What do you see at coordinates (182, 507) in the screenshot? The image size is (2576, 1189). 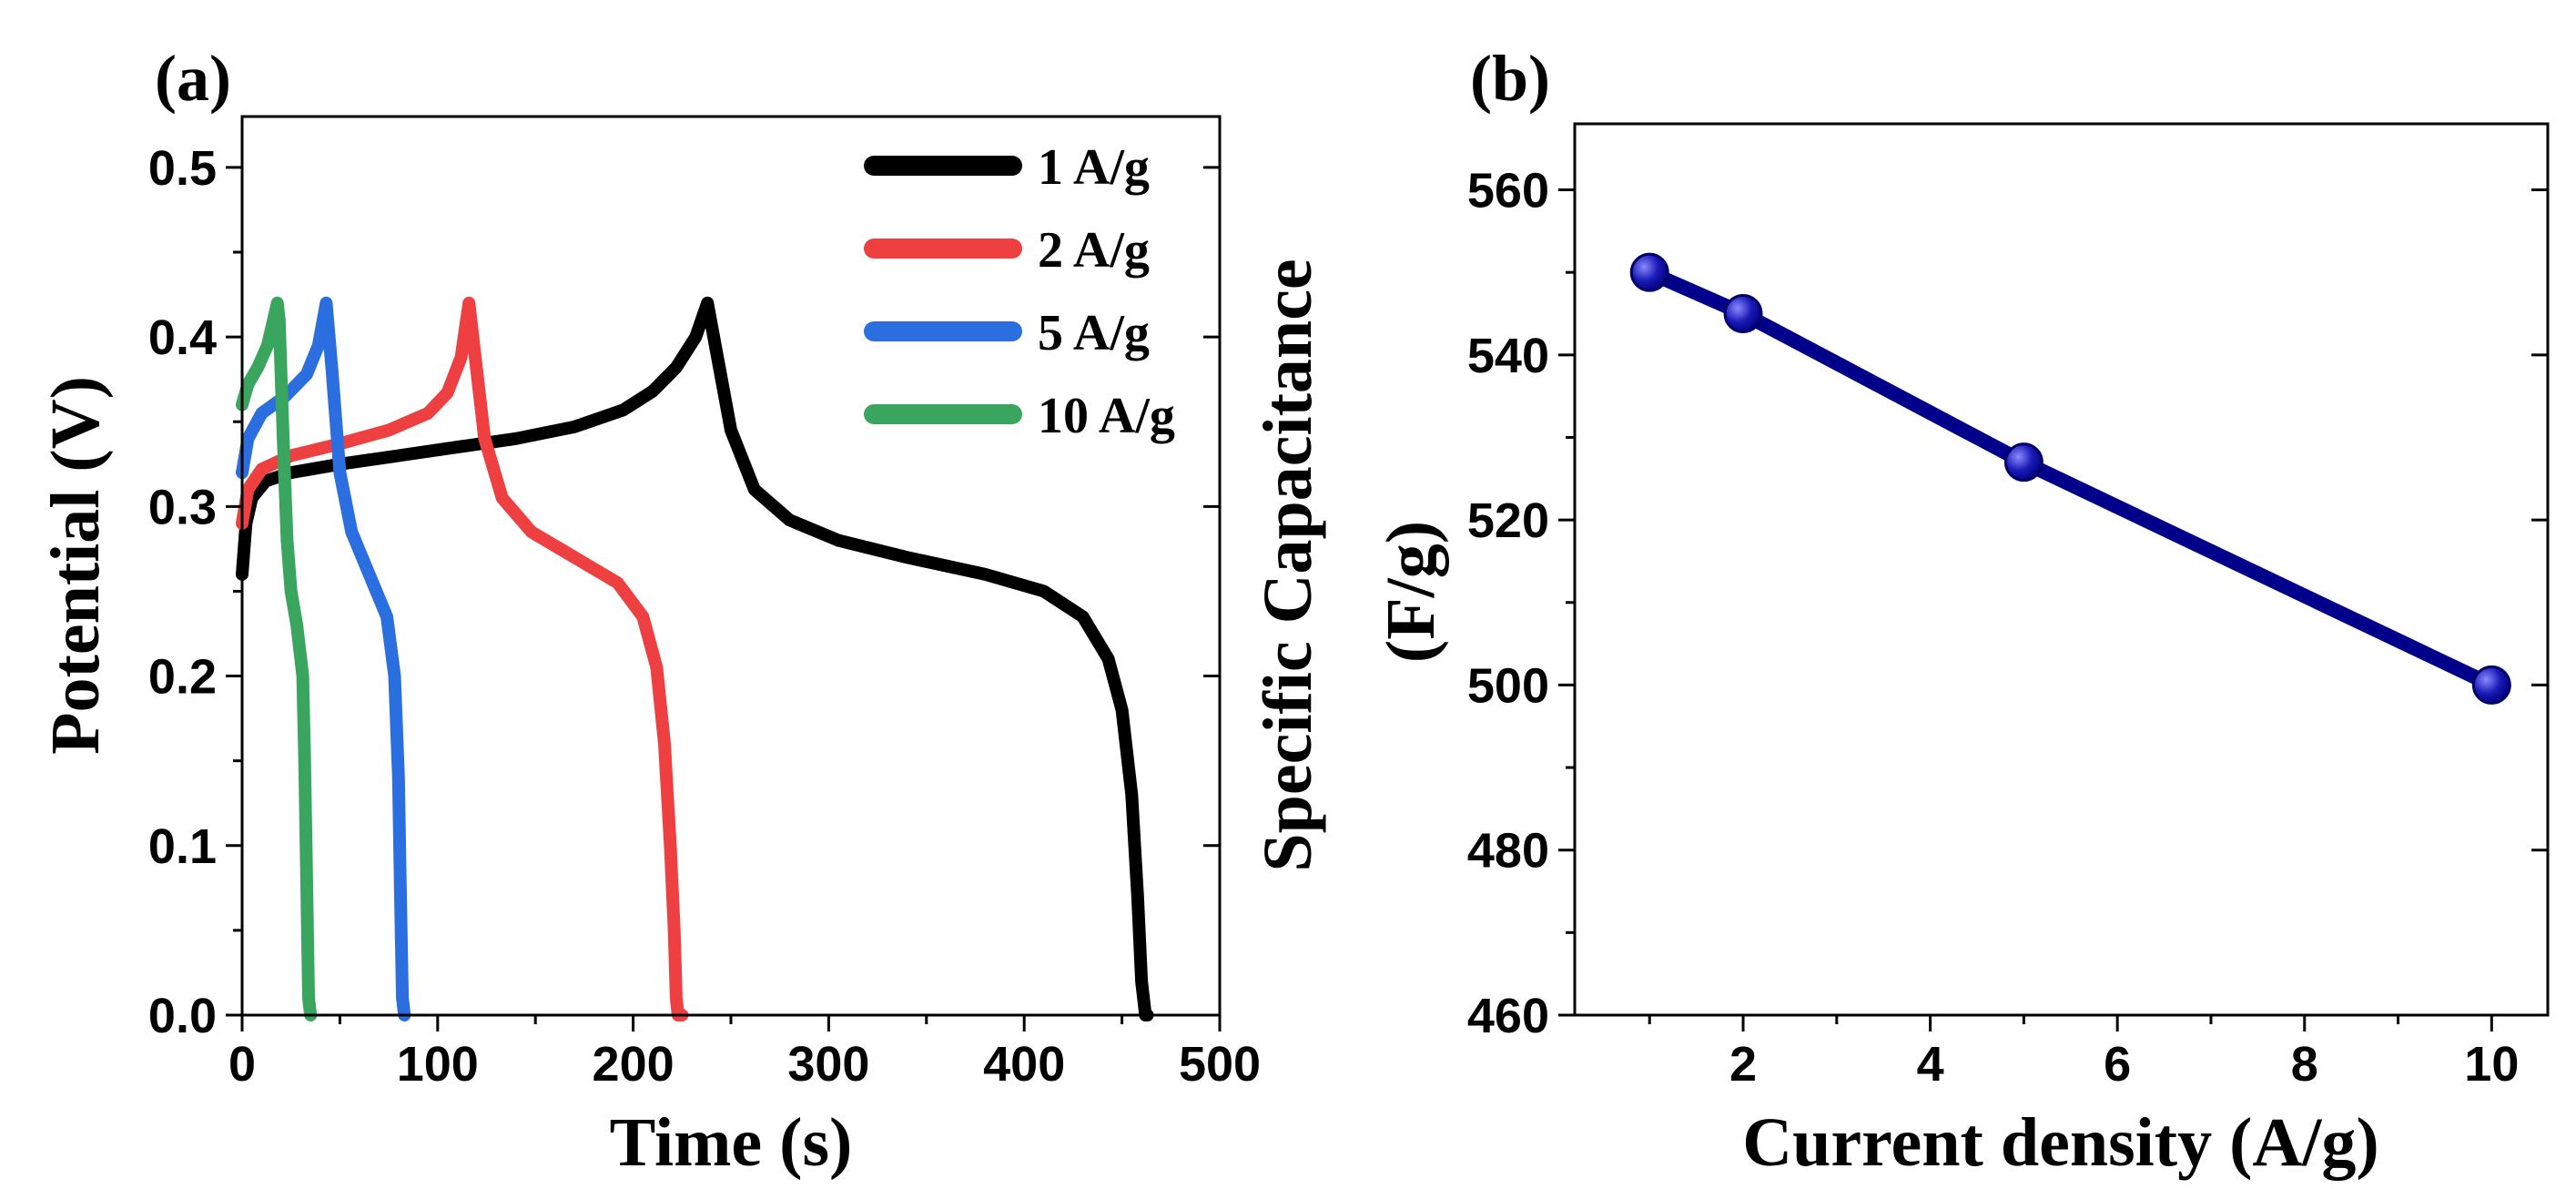 I see `panel-a-y-tick-label: 0.3` at bounding box center [182, 507].